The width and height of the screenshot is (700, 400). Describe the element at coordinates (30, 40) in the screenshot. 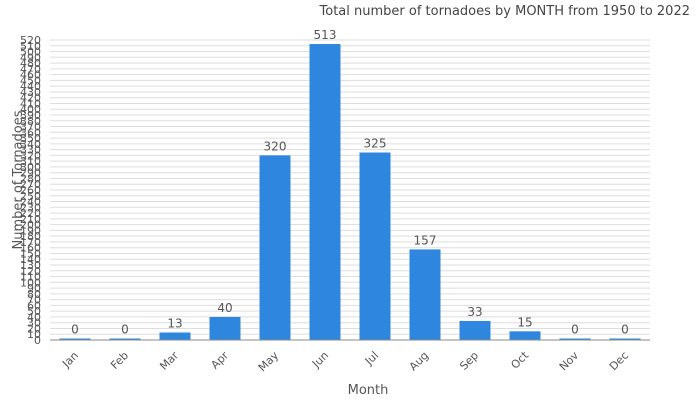

I see `y-tick-label: 520` at that location.